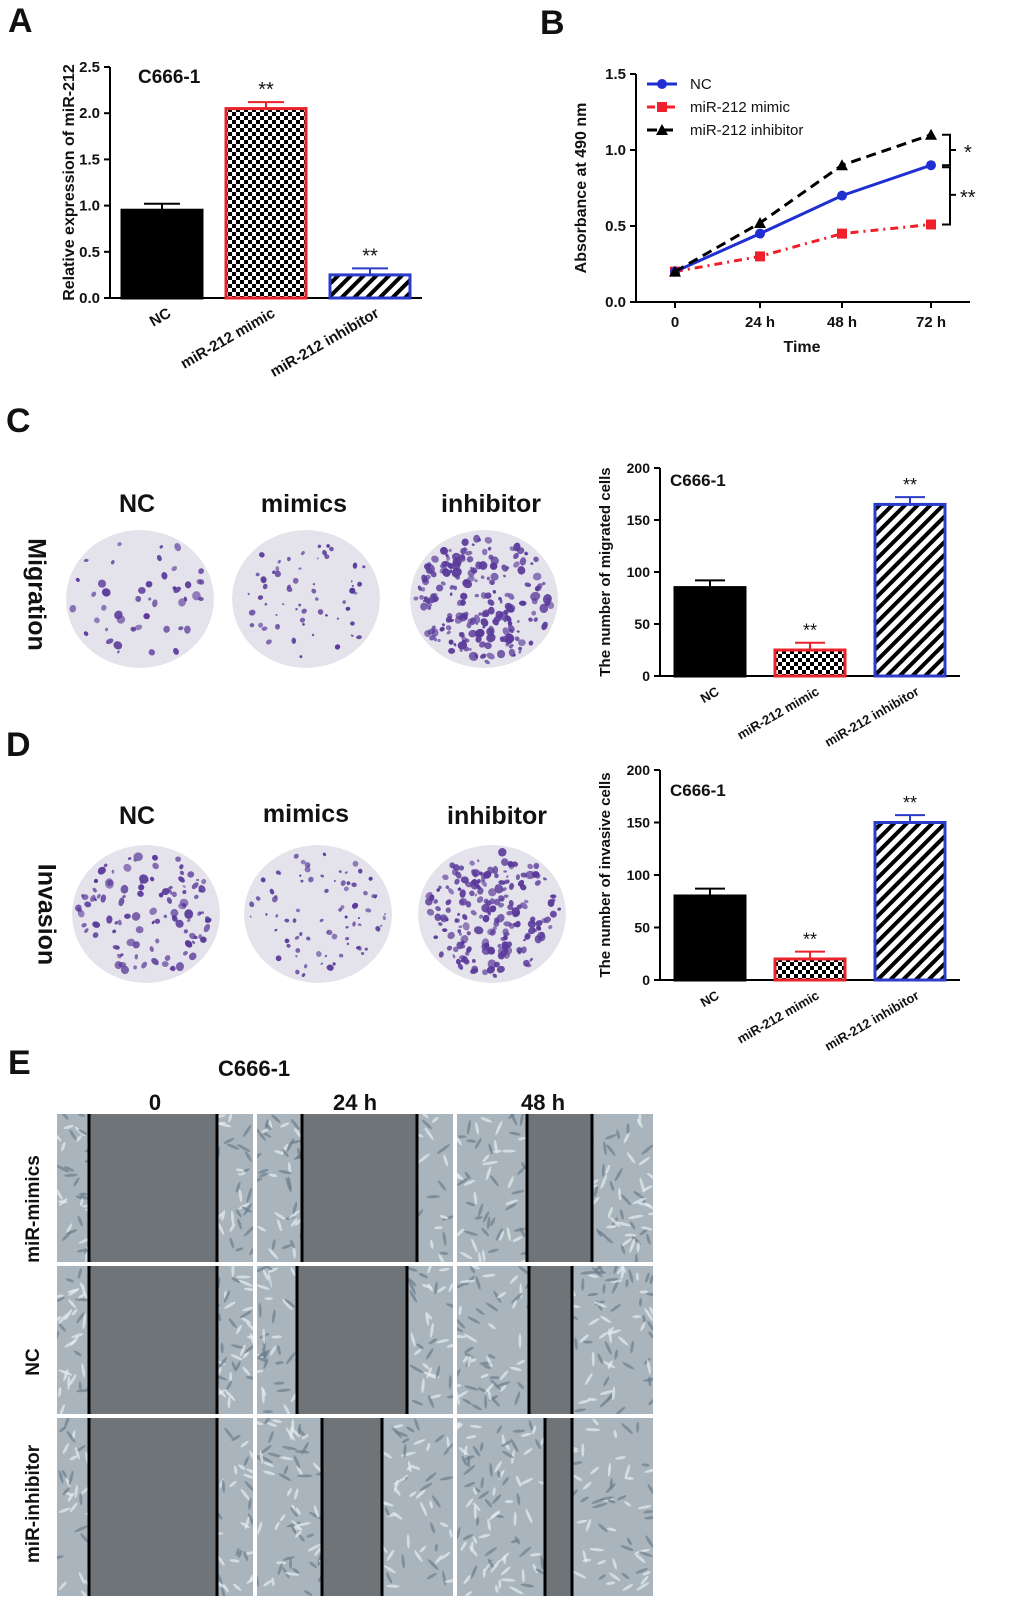  Describe the element at coordinates (639, 572) in the screenshot. I see `y-tick-label: 100` at that location.